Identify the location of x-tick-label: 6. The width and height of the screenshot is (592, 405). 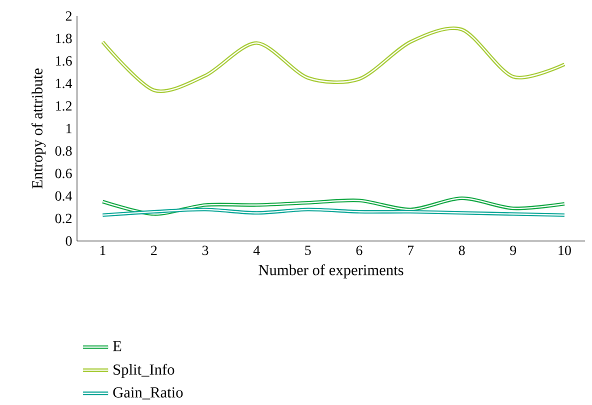
(359, 251).